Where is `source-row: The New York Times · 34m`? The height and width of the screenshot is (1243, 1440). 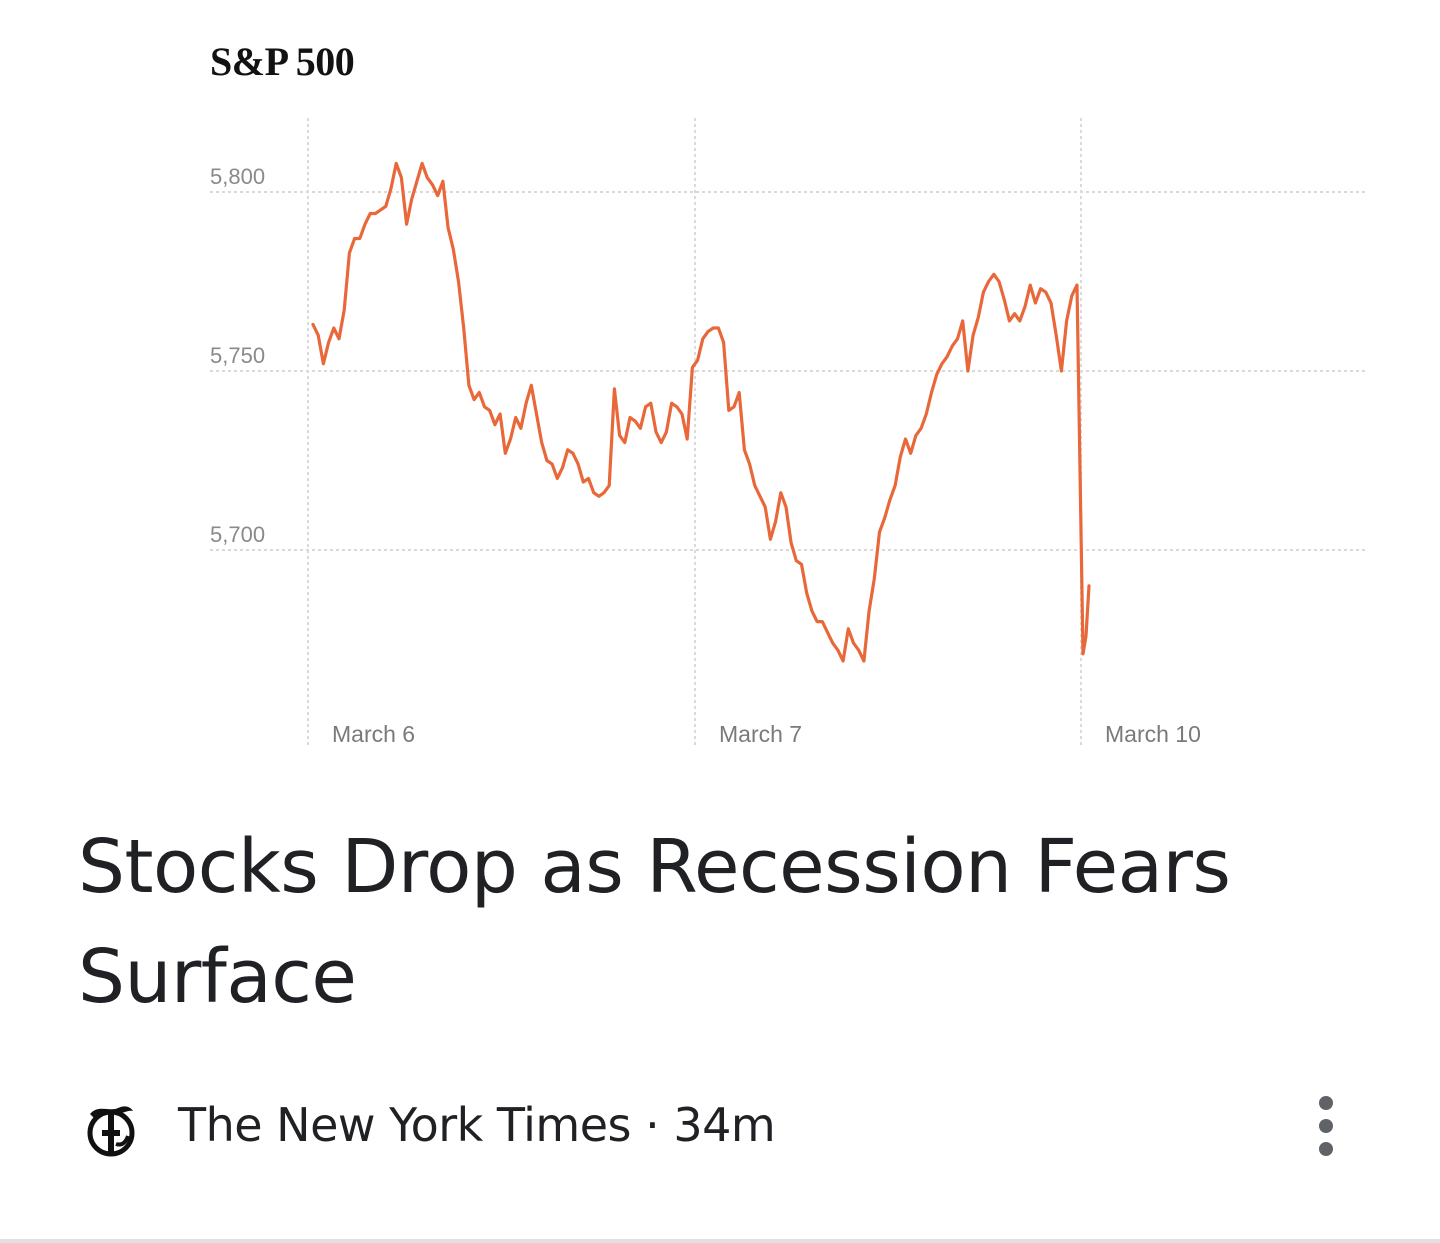
source-row: The New York Times · 34m is located at coordinates (720, 1130).